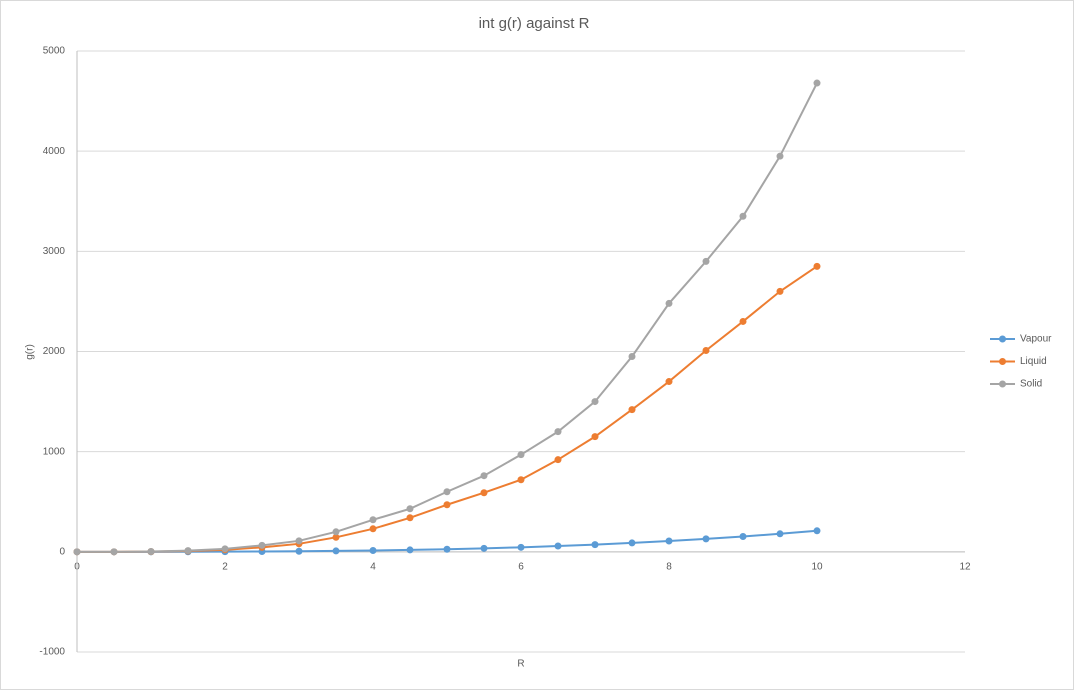 The height and width of the screenshot is (690, 1074). Describe the element at coordinates (1033, 361) in the screenshot. I see `legend-label: Liquid` at that location.